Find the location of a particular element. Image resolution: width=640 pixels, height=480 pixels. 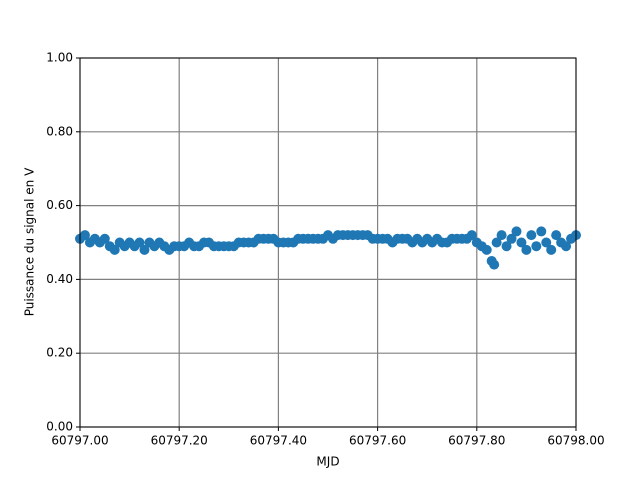

y-tick-label: 0.80 is located at coordinates (59, 131).